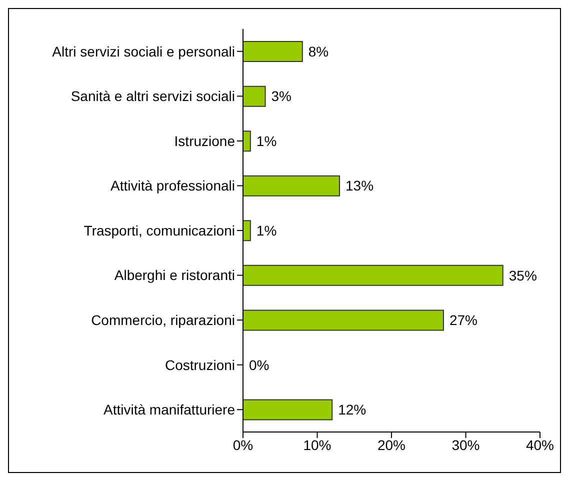 Image resolution: width=569 pixels, height=481 pixels. What do you see at coordinates (318, 51) in the screenshot?
I see `data-label: 8%` at bounding box center [318, 51].